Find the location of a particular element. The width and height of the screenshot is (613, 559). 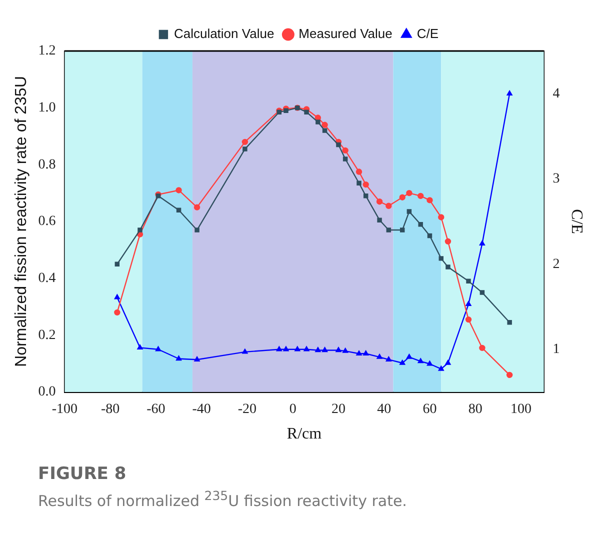

text: Results of normalized $^{235}$U fission reactivity rate. is located at coordinates (223, 499).